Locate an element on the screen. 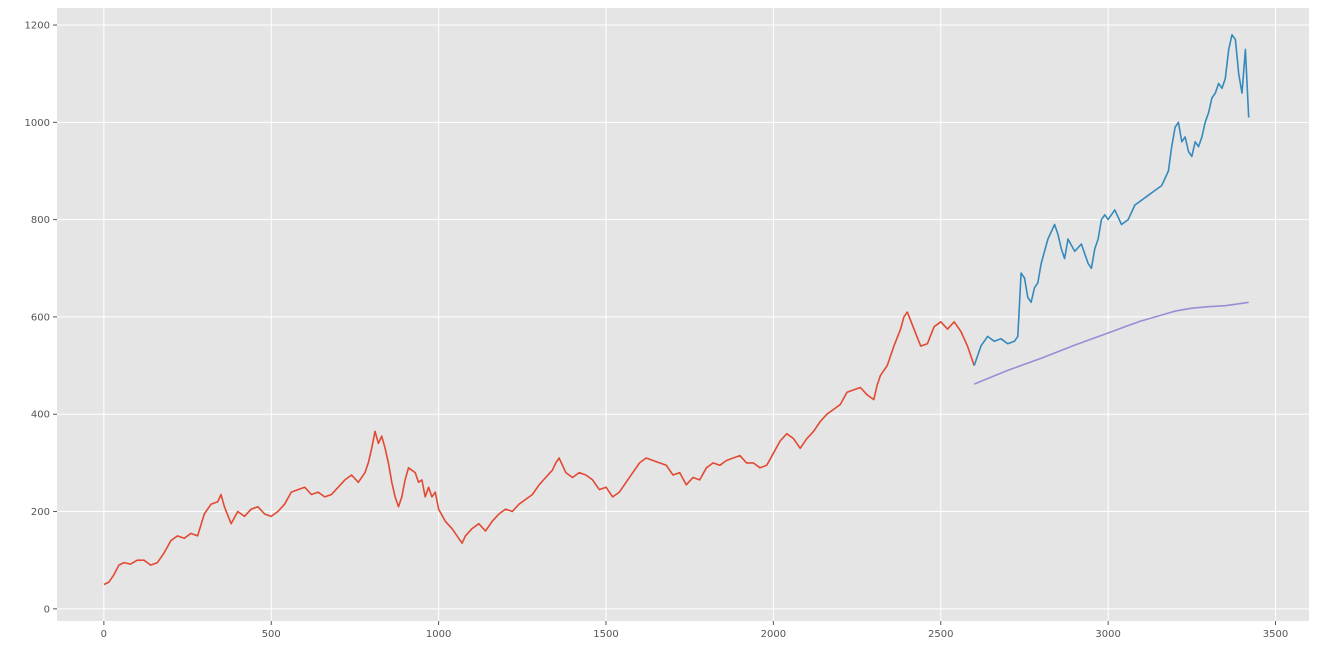 Image resolution: width=1339 pixels, height=649 pixels. x-tick-label: 500 is located at coordinates (271, 634).